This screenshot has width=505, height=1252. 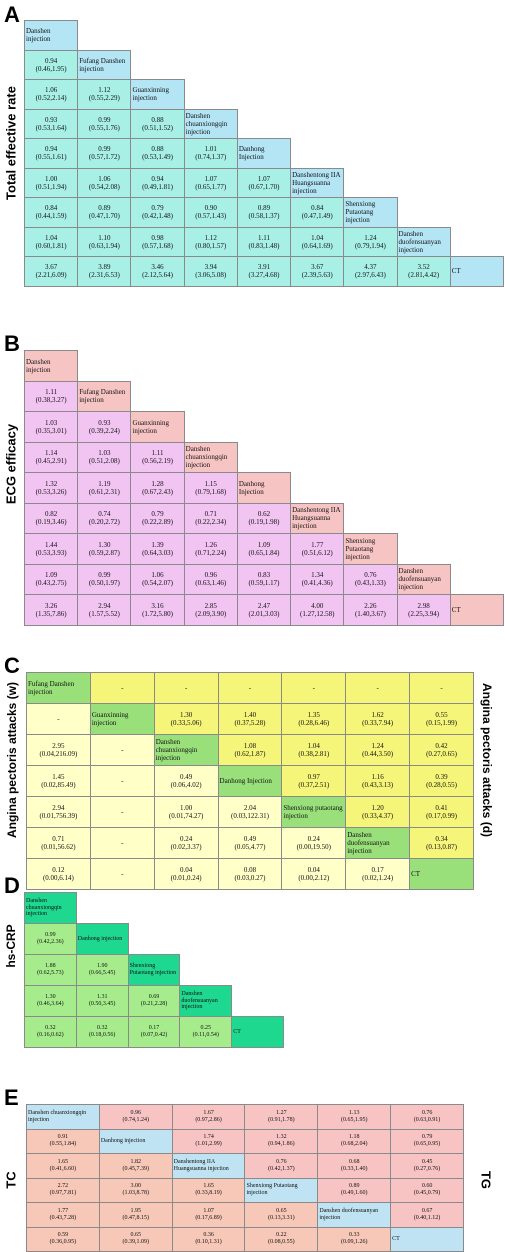 What do you see at coordinates (157, 245) in the screenshot?
I see `confidence-interval: (0.57,1.68)` at bounding box center [157, 245].